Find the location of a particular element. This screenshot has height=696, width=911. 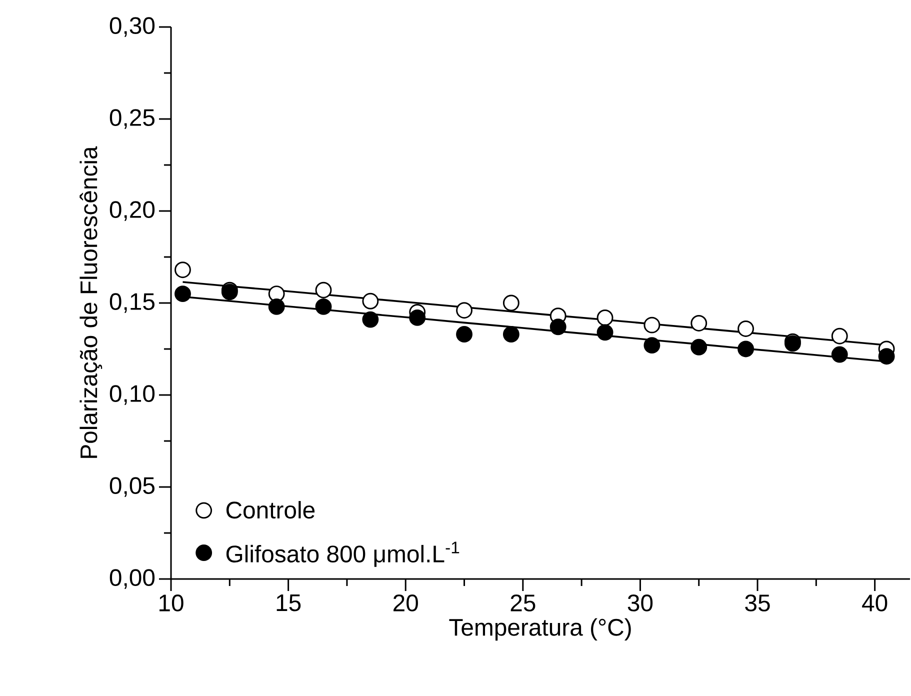

x-tick-label: 10 is located at coordinates (172, 603).